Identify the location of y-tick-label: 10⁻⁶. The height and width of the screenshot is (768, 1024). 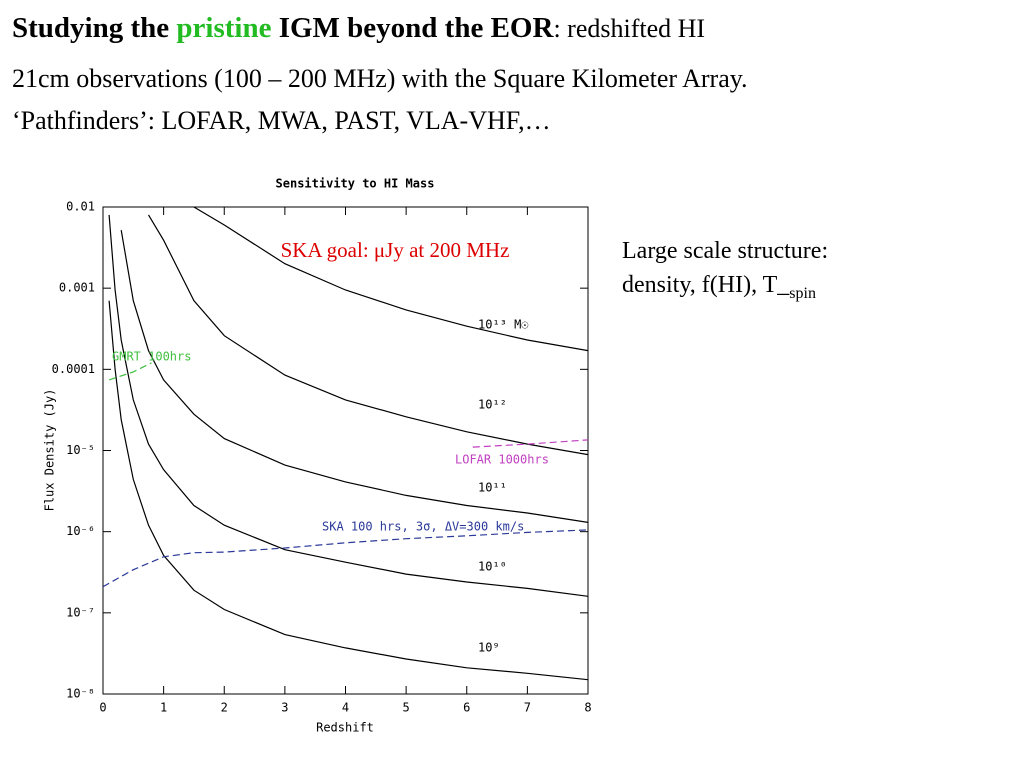
(80, 531).